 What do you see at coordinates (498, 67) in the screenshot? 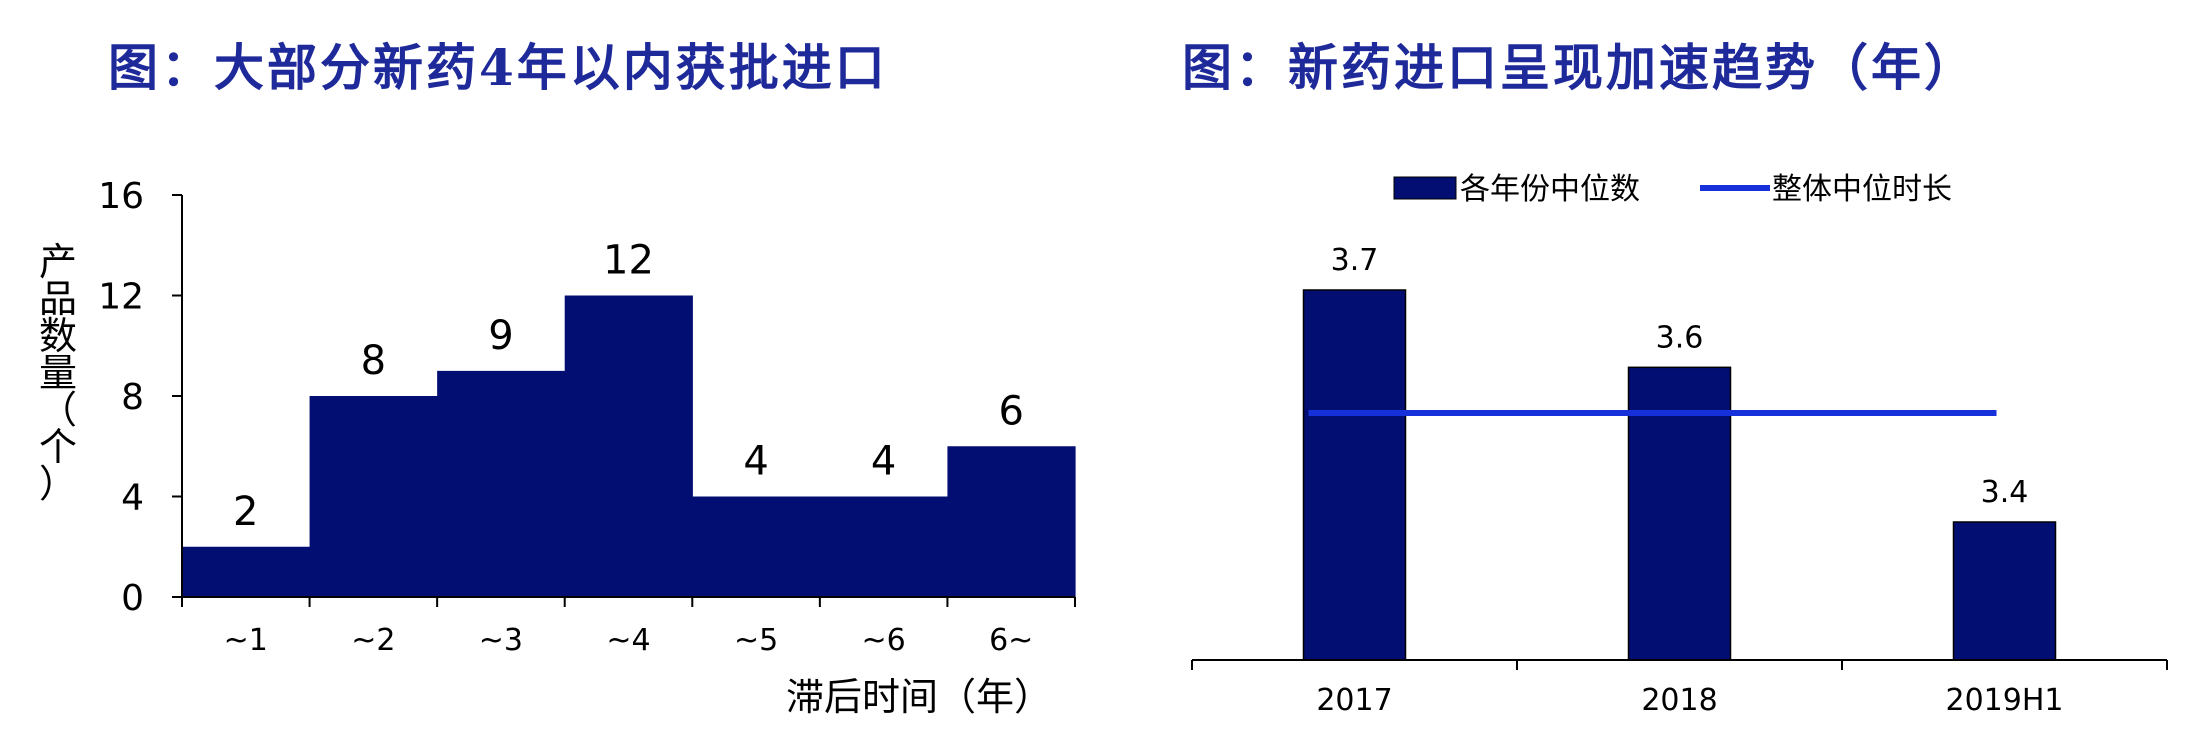
I see `left-chart-title: 图：大部分新药4年以内获批进口` at bounding box center [498, 67].